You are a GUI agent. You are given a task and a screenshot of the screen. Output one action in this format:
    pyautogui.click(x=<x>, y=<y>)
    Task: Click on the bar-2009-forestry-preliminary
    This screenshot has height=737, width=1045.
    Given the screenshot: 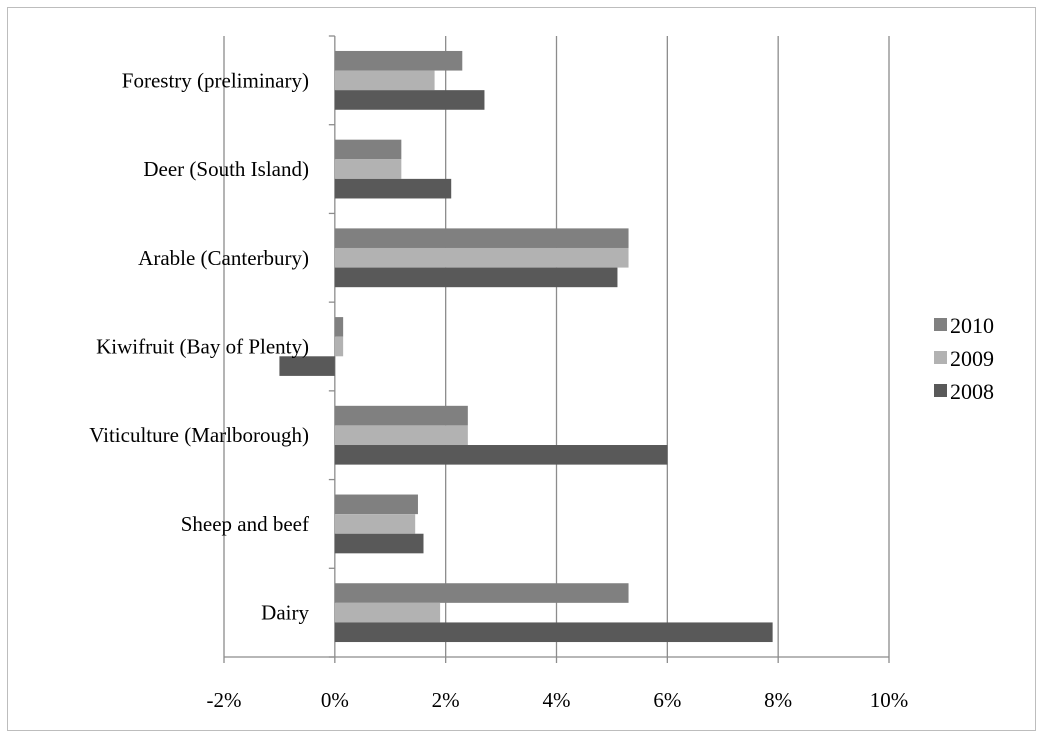 What is the action you would take?
    pyautogui.click(x=384, y=80)
    